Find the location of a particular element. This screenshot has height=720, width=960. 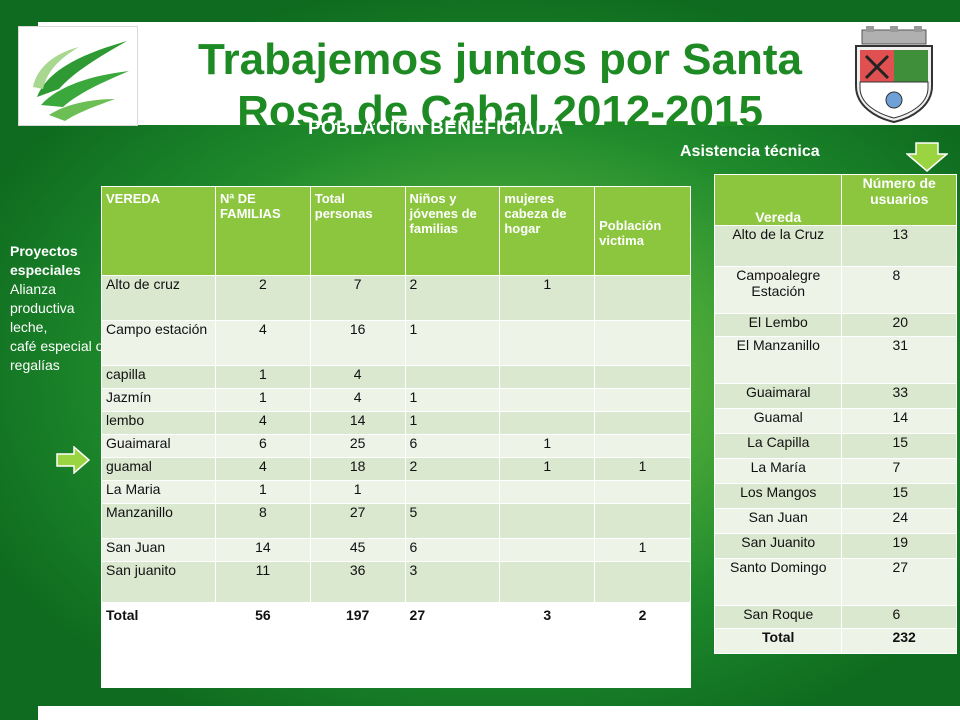

table-row: San juanito 11 36 3 is located at coordinates (396, 582).